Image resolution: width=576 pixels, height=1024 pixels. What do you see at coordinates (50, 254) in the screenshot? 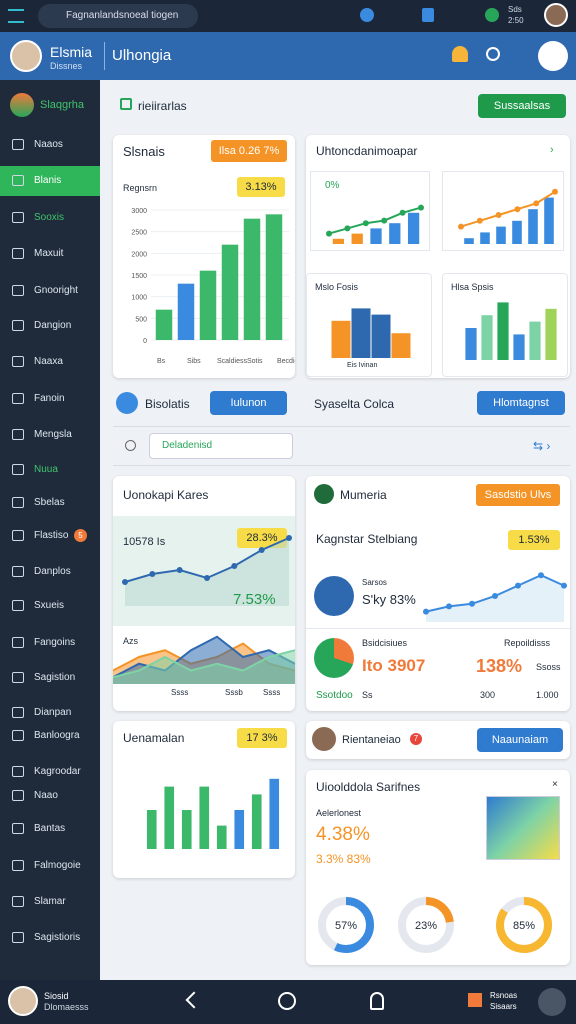
I see `nav-item: Maxuit` at bounding box center [50, 254].